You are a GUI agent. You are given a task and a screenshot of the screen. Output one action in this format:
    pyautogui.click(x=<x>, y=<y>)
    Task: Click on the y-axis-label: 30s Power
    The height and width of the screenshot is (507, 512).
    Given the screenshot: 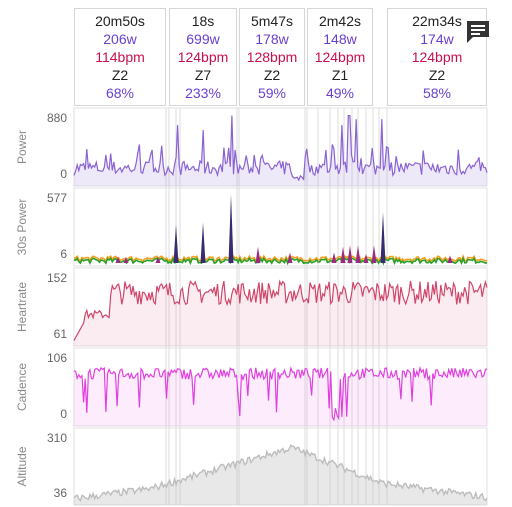 What is the action you would take?
    pyautogui.click(x=22, y=227)
    